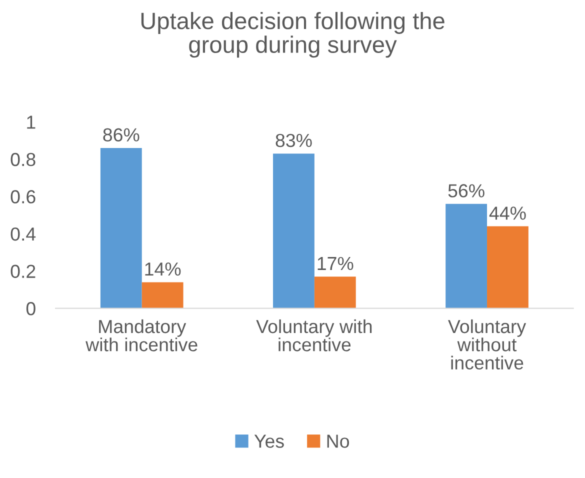 The height and width of the screenshot is (478, 585). I want to click on data-label: 86%, so click(121, 135).